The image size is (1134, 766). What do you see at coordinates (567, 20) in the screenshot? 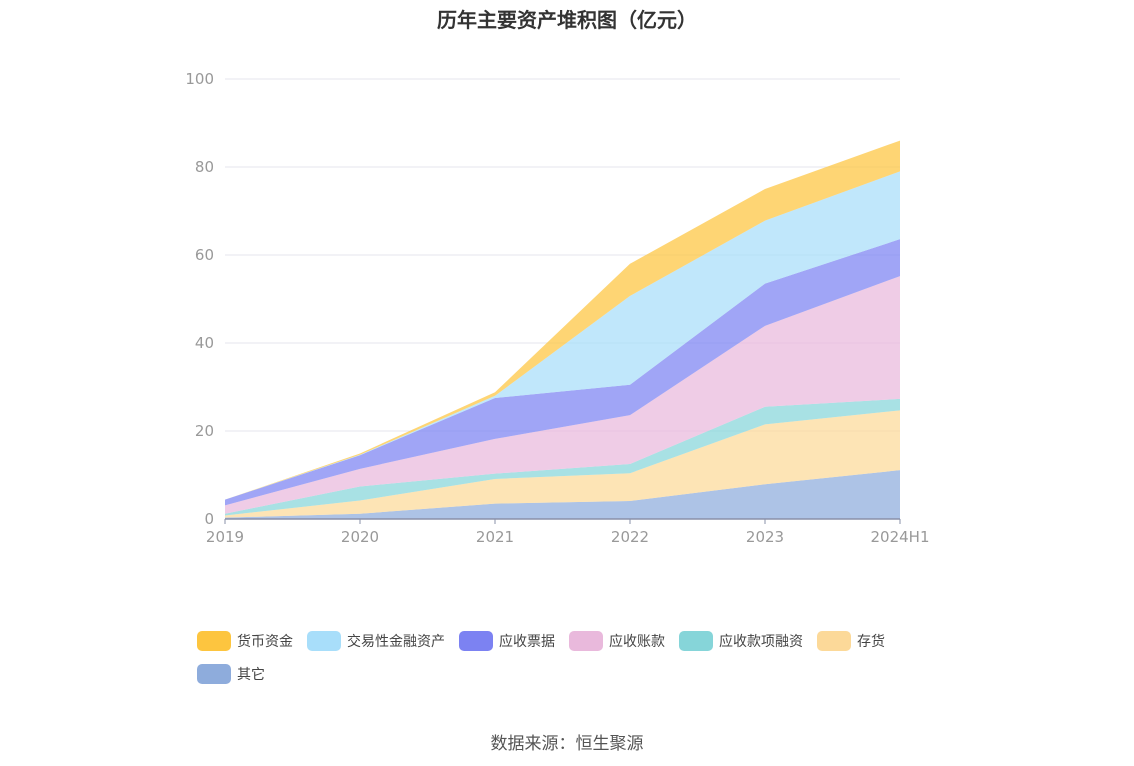
I see `chart-title: 历年主要资产堆积图（亿元）` at bounding box center [567, 20].